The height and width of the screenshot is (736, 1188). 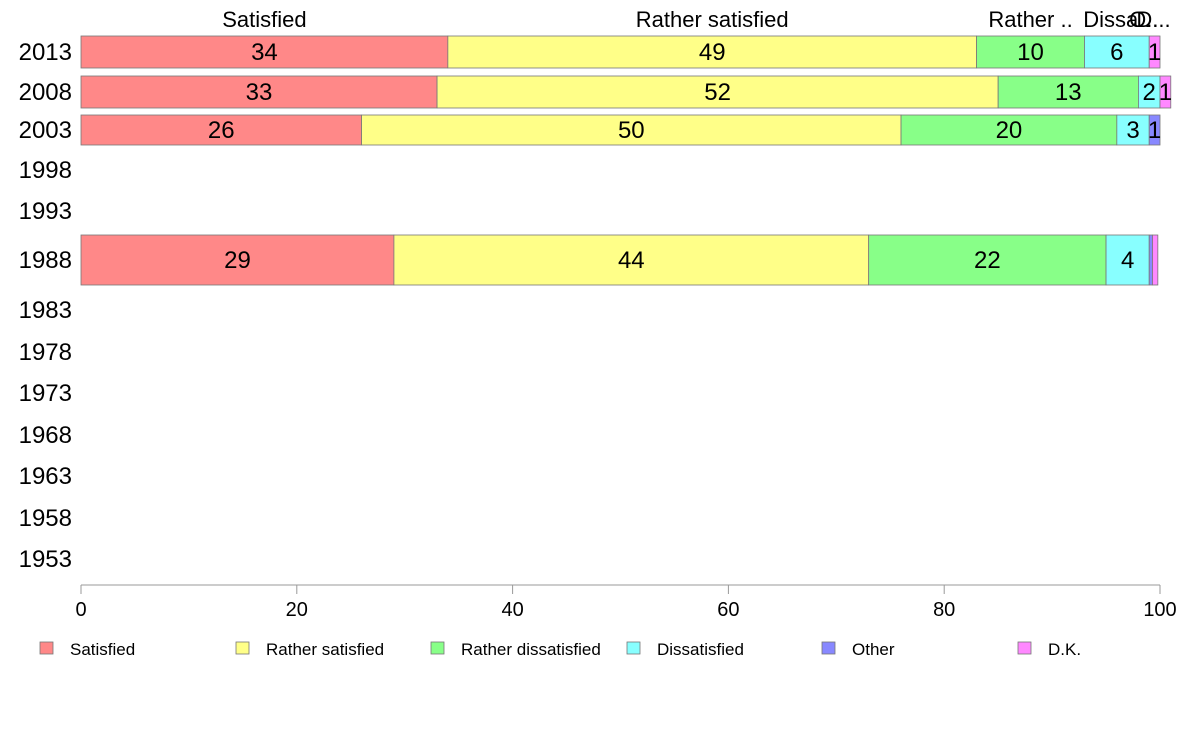 I want to click on bar-value-label: 49, so click(x=712, y=52).